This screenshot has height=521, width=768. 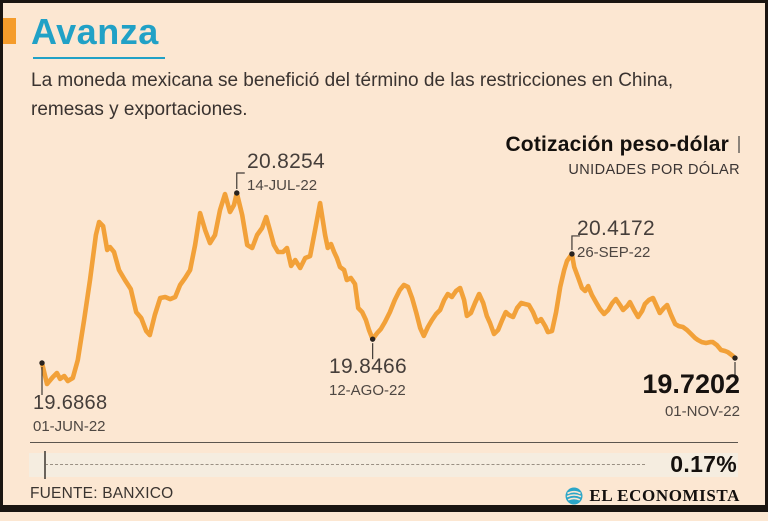 What do you see at coordinates (654, 170) in the screenshot?
I see `chart-units-label: UNIDADES POR DÓLAR` at bounding box center [654, 170].